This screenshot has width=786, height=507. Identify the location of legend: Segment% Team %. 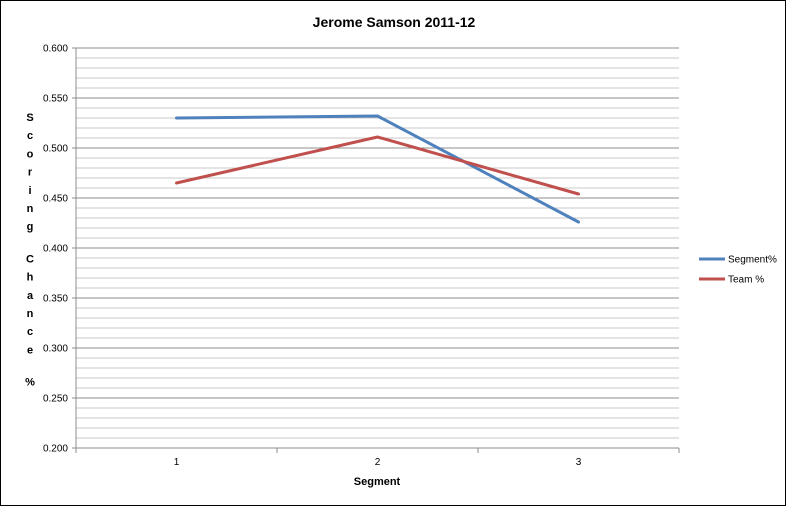
(738, 270).